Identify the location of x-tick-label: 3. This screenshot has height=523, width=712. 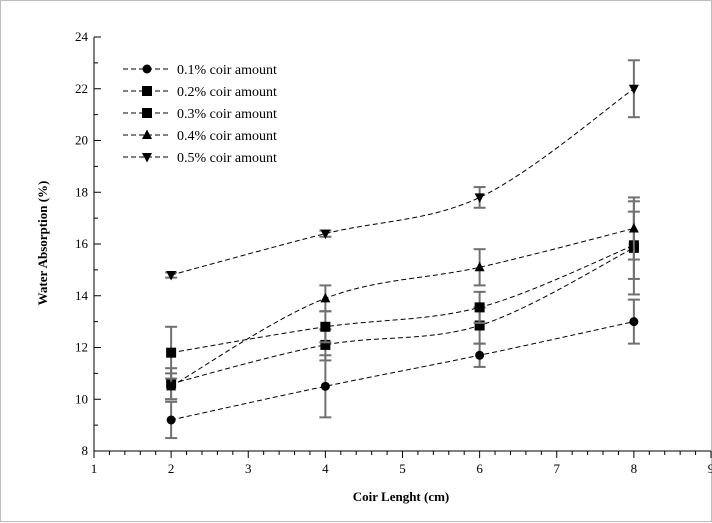
(248, 468).